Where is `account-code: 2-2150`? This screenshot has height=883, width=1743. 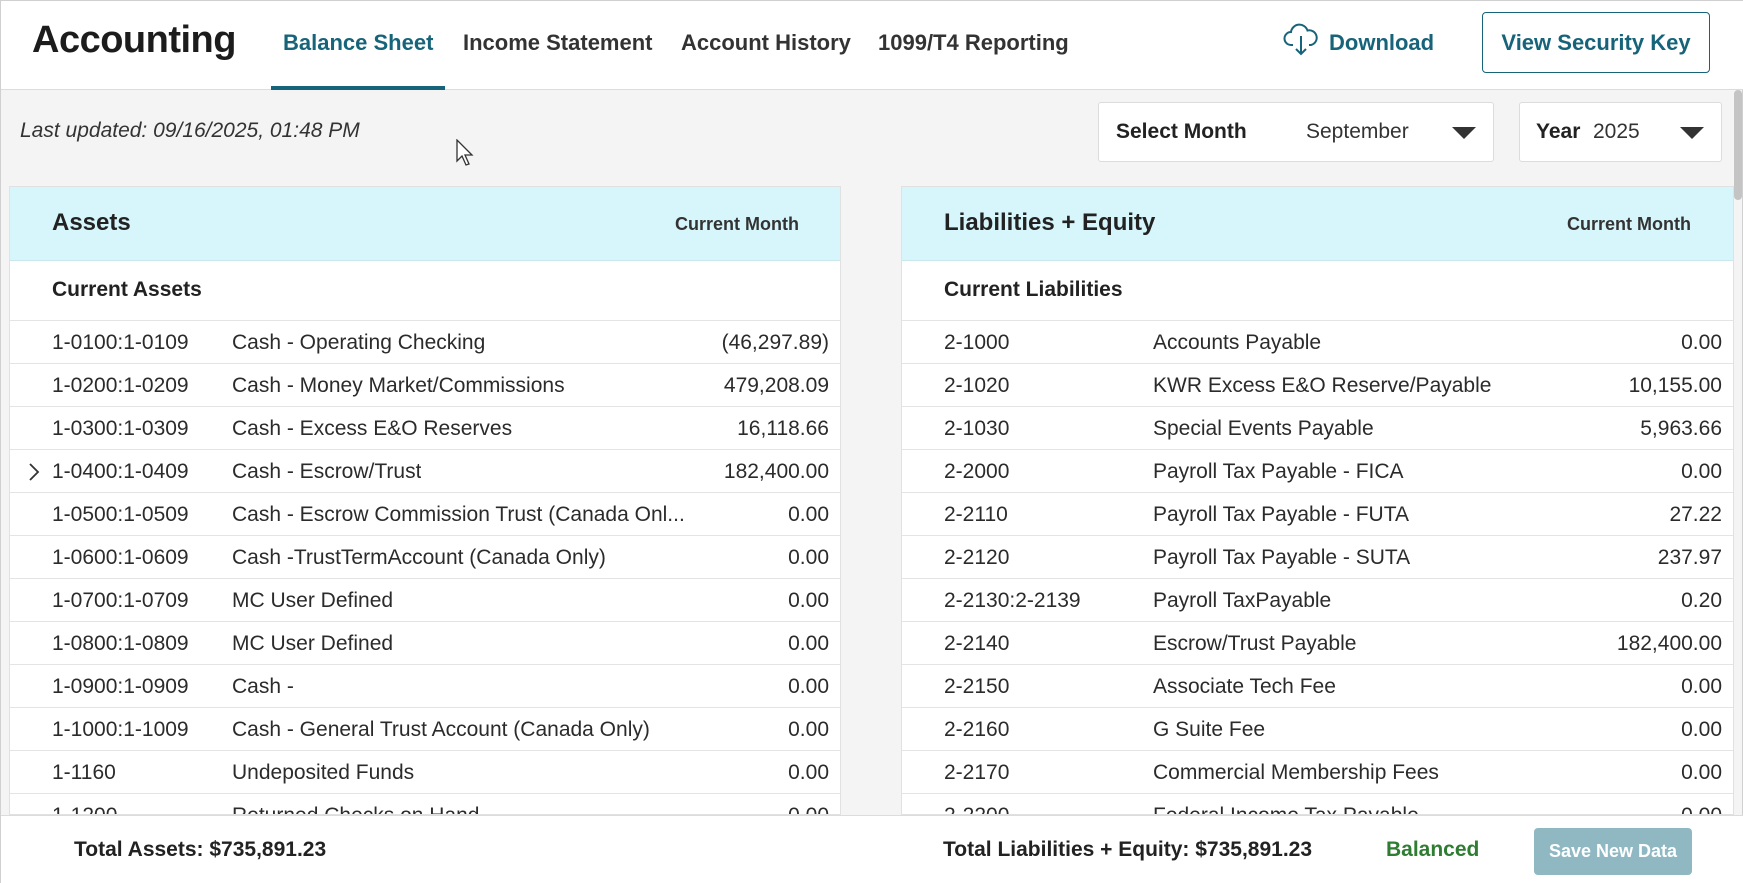 account-code: 2-2150 is located at coordinates (977, 686).